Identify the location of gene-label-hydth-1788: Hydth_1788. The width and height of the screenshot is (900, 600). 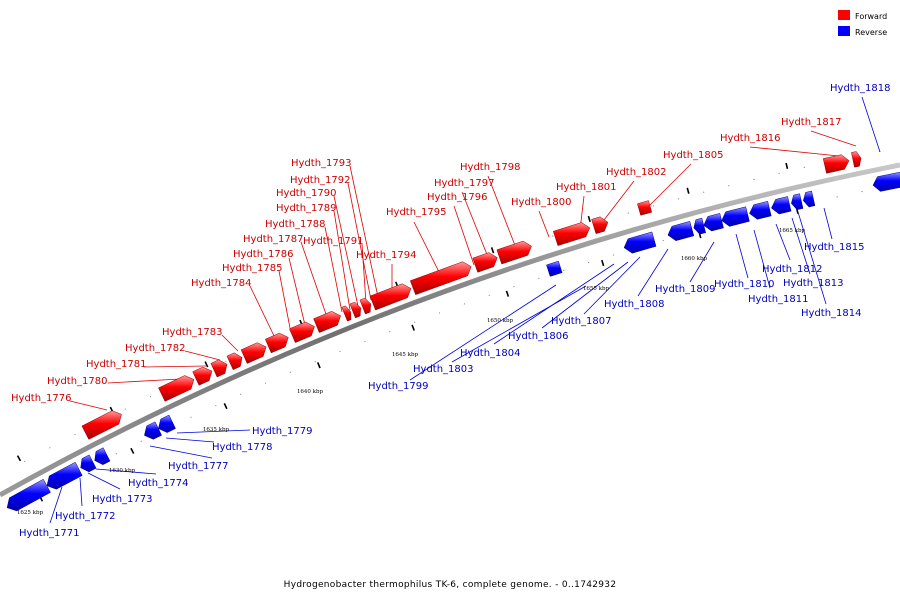
(295, 224).